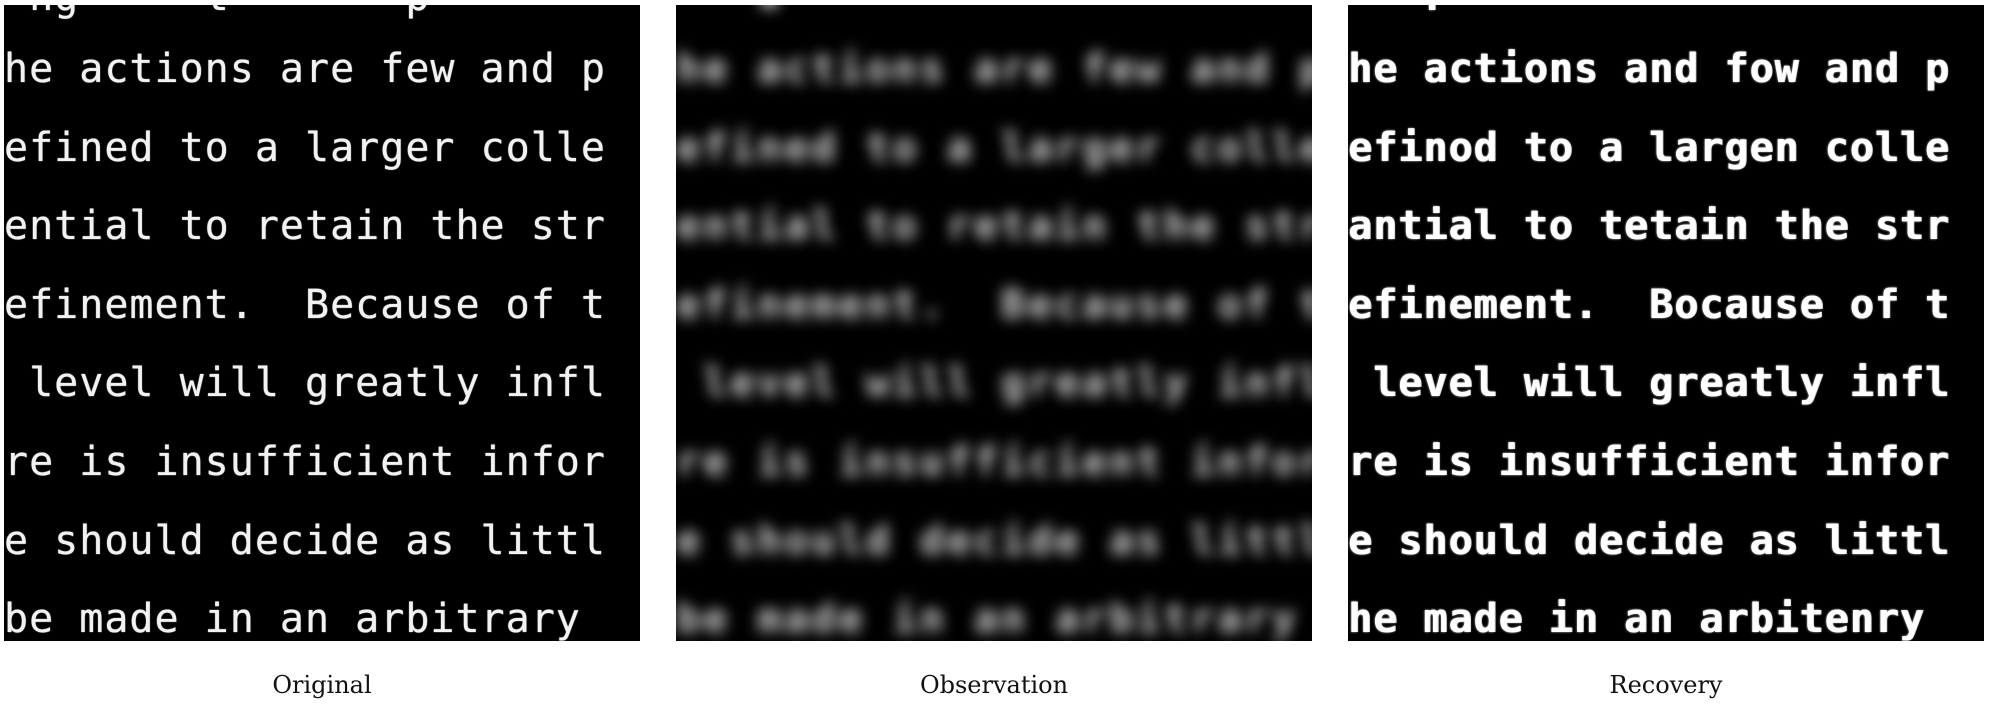 Image resolution: width=1989 pixels, height=722 pixels. I want to click on text-line: ng t p, so click(217, 11).